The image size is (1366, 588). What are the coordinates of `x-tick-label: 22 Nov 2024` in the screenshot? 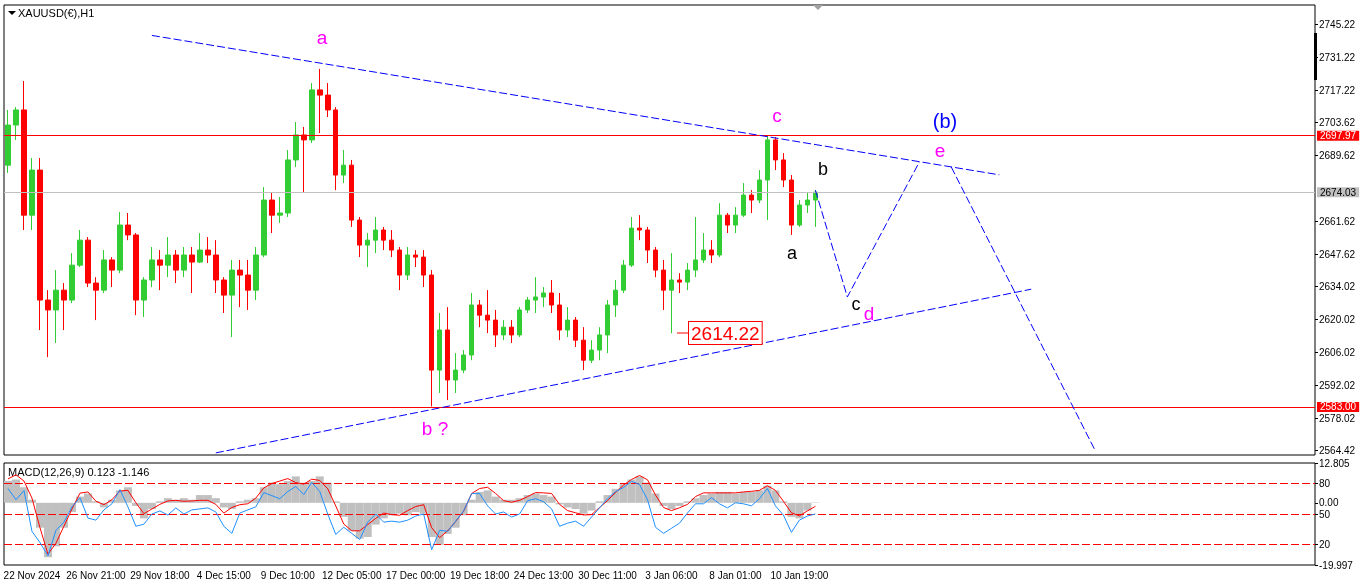 It's located at (32, 575).